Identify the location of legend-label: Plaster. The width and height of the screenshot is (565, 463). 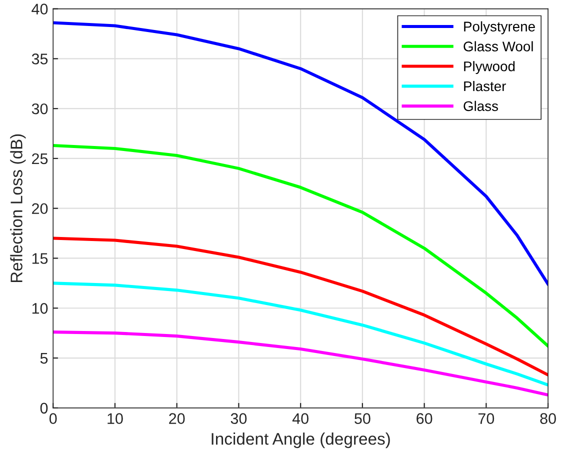
(485, 86).